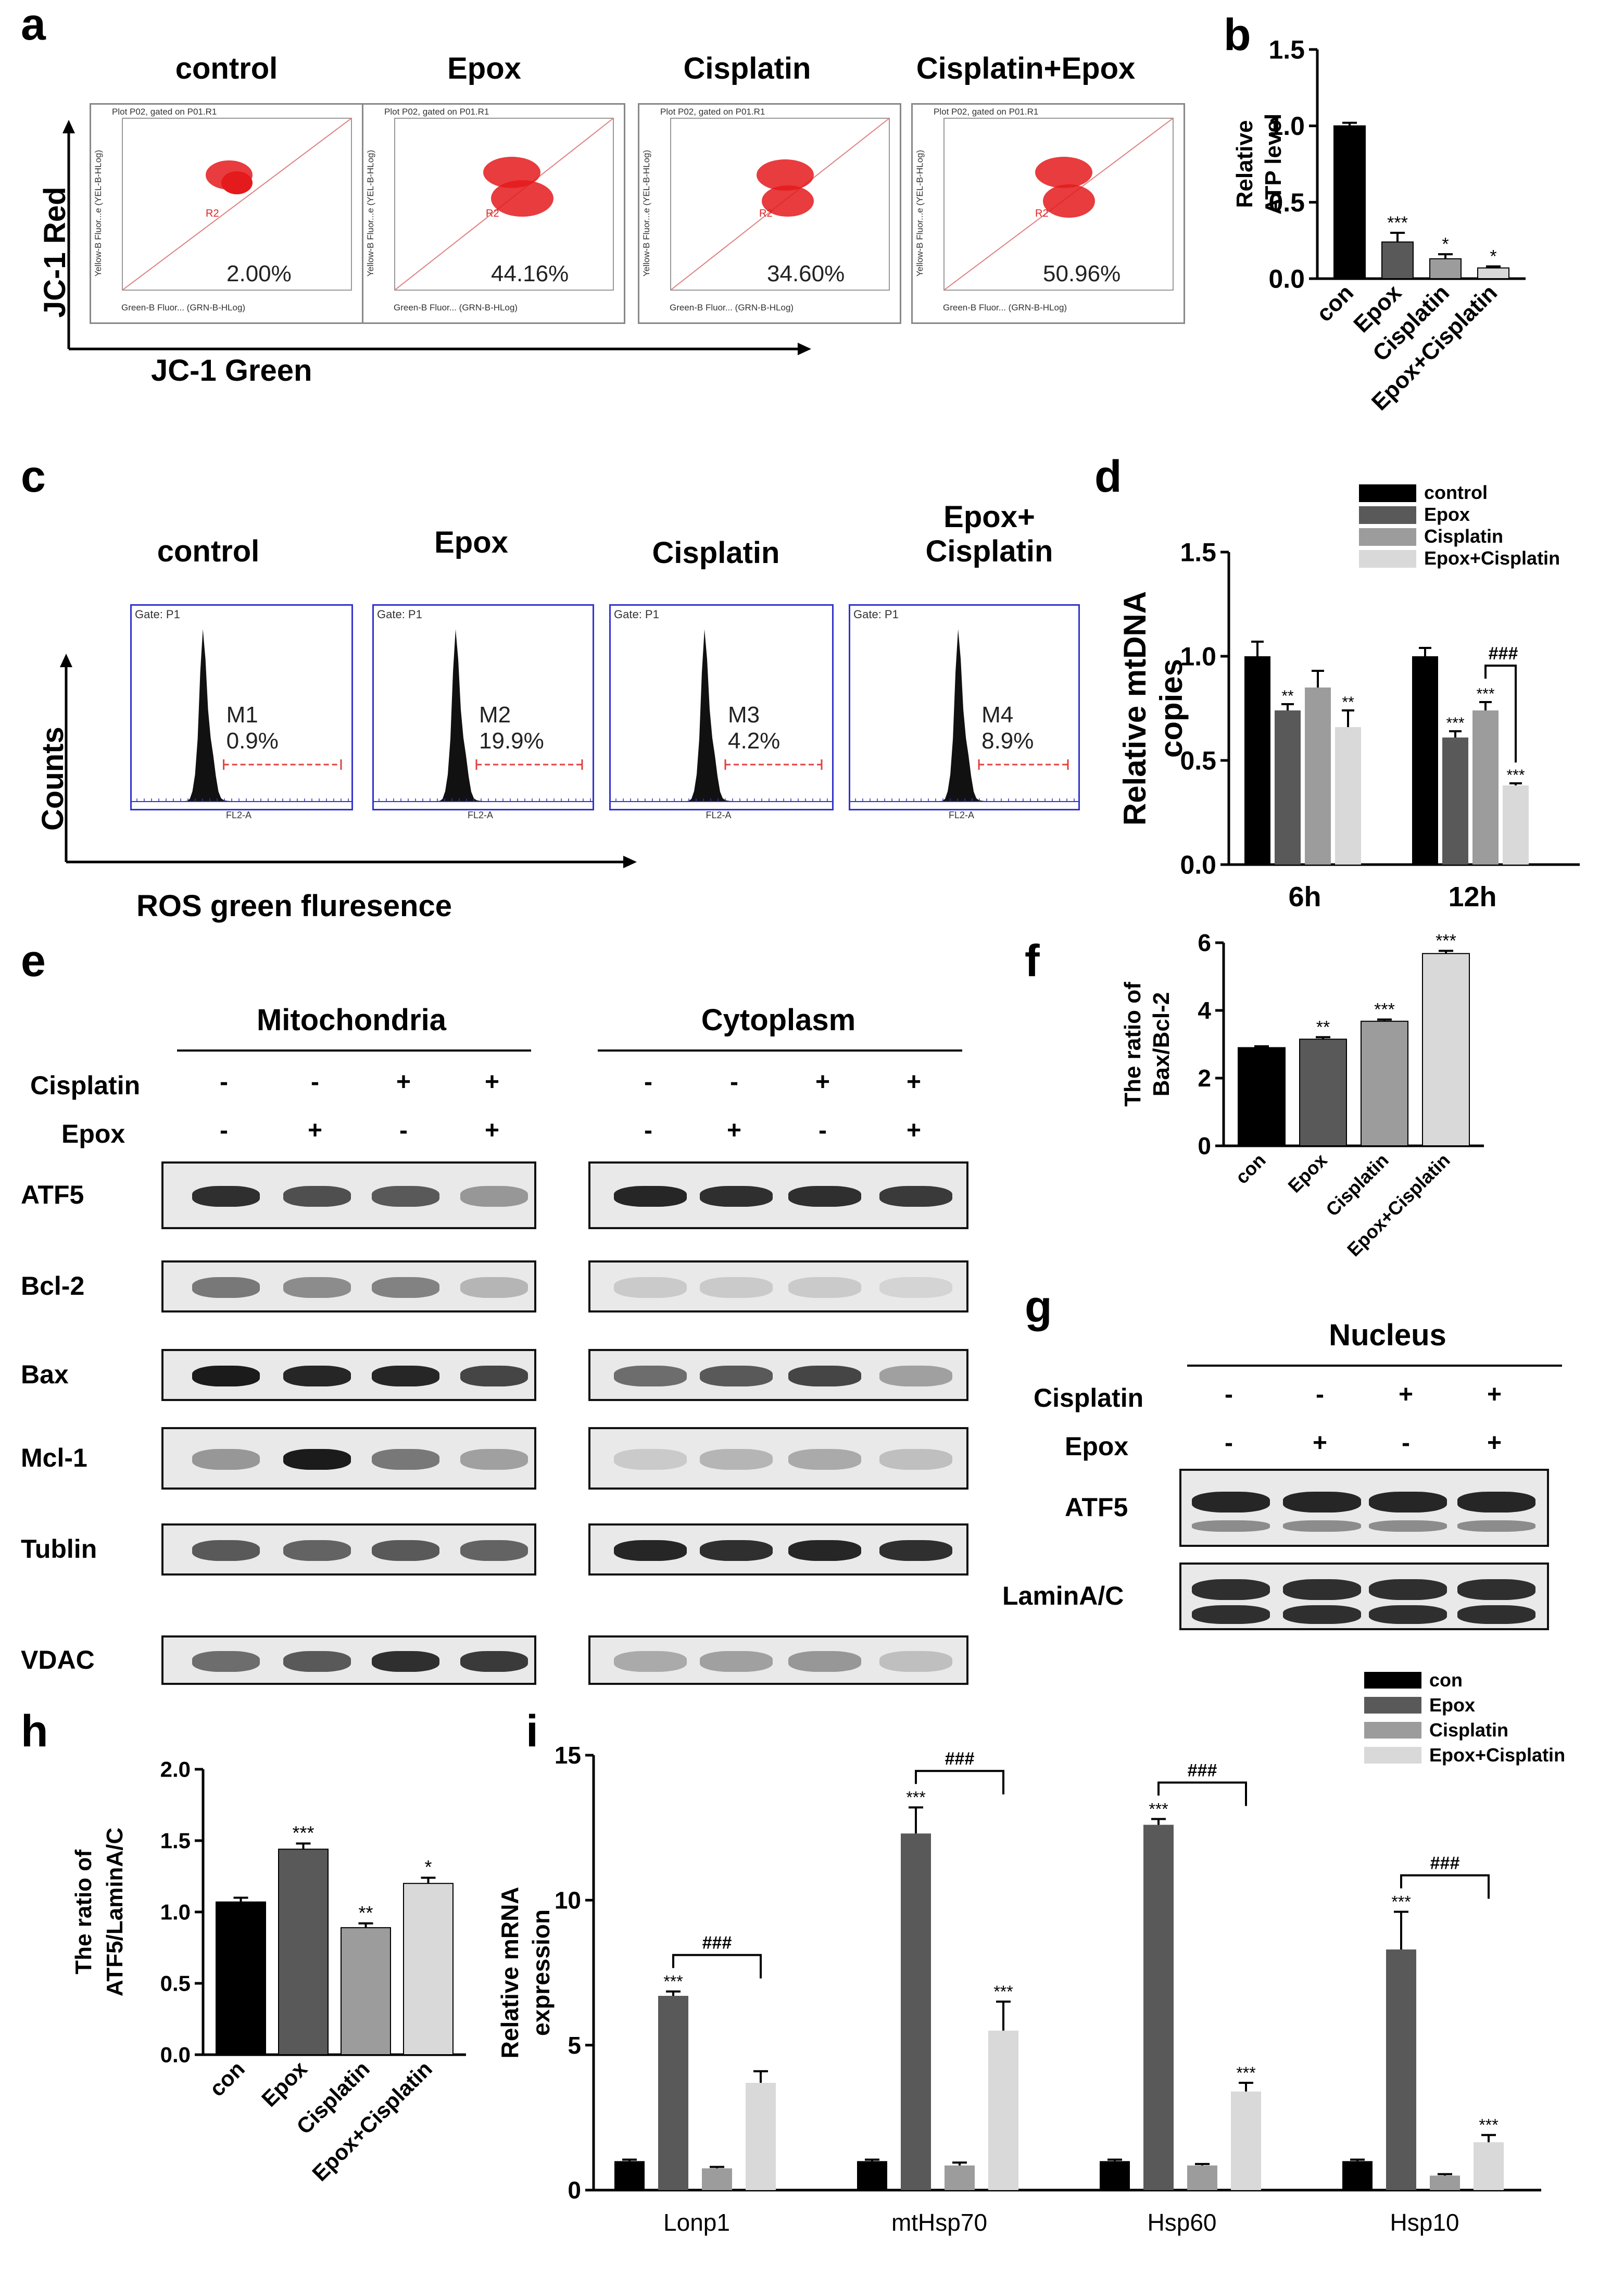 The height and width of the screenshot is (2275, 1624). I want to click on blot-mito-bax, so click(349, 1375).